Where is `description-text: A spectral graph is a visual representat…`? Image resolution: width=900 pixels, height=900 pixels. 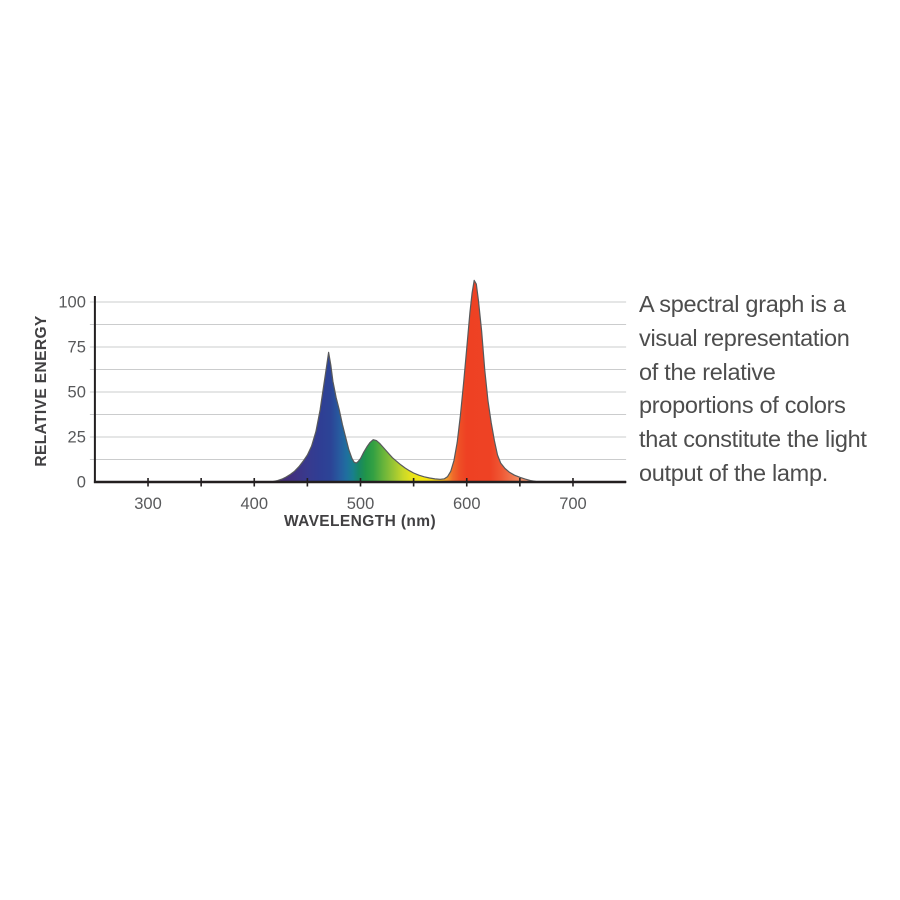
description-text: A spectral graph is a visual representat… is located at coordinates (759, 389).